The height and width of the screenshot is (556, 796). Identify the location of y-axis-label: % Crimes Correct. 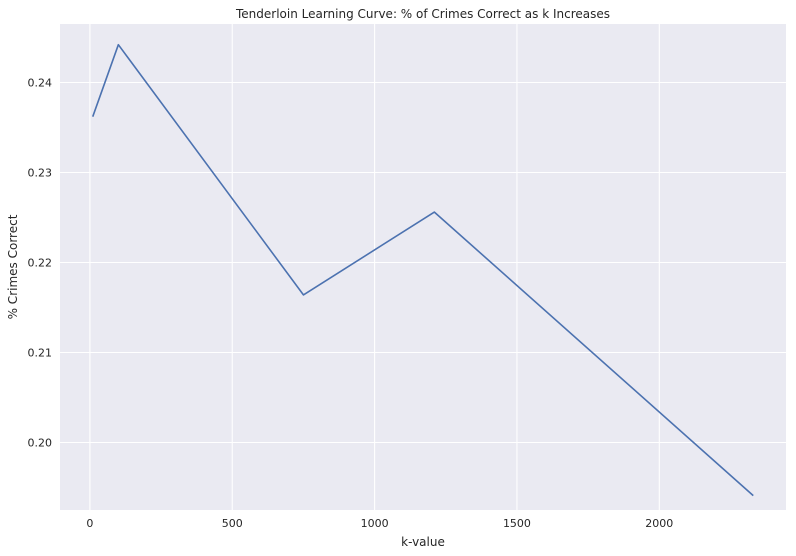
(13, 266).